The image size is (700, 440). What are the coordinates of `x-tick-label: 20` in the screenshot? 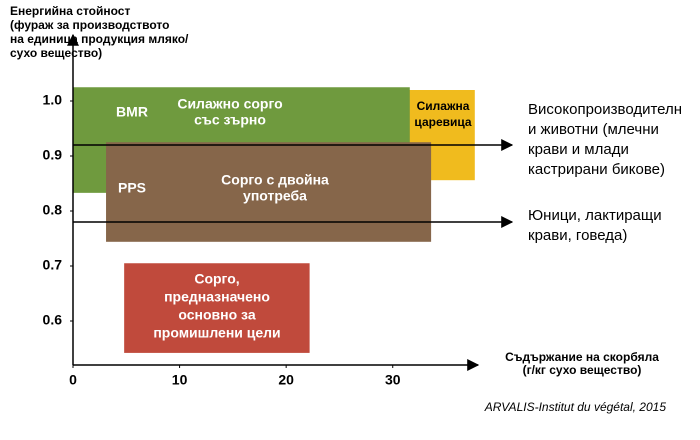 It's located at (286, 380).